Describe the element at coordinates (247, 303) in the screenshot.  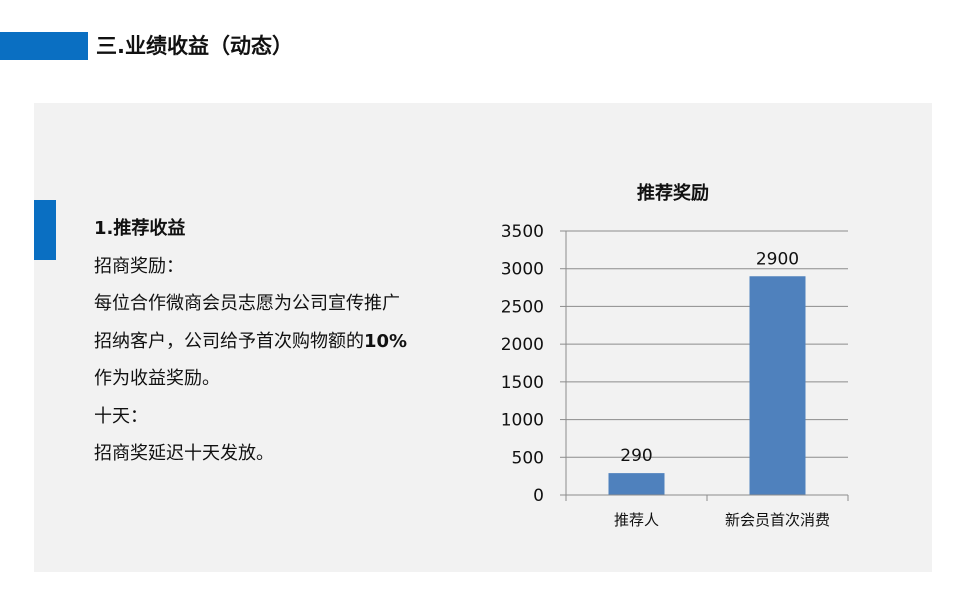
I see `text-line-2-content: 每位合作微商会员志愿为公司宣传推广` at that location.